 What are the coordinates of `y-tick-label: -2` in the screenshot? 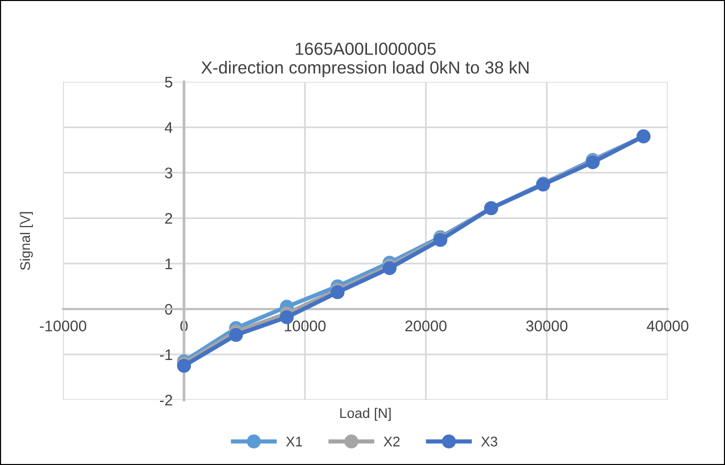 It's located at (166, 400).